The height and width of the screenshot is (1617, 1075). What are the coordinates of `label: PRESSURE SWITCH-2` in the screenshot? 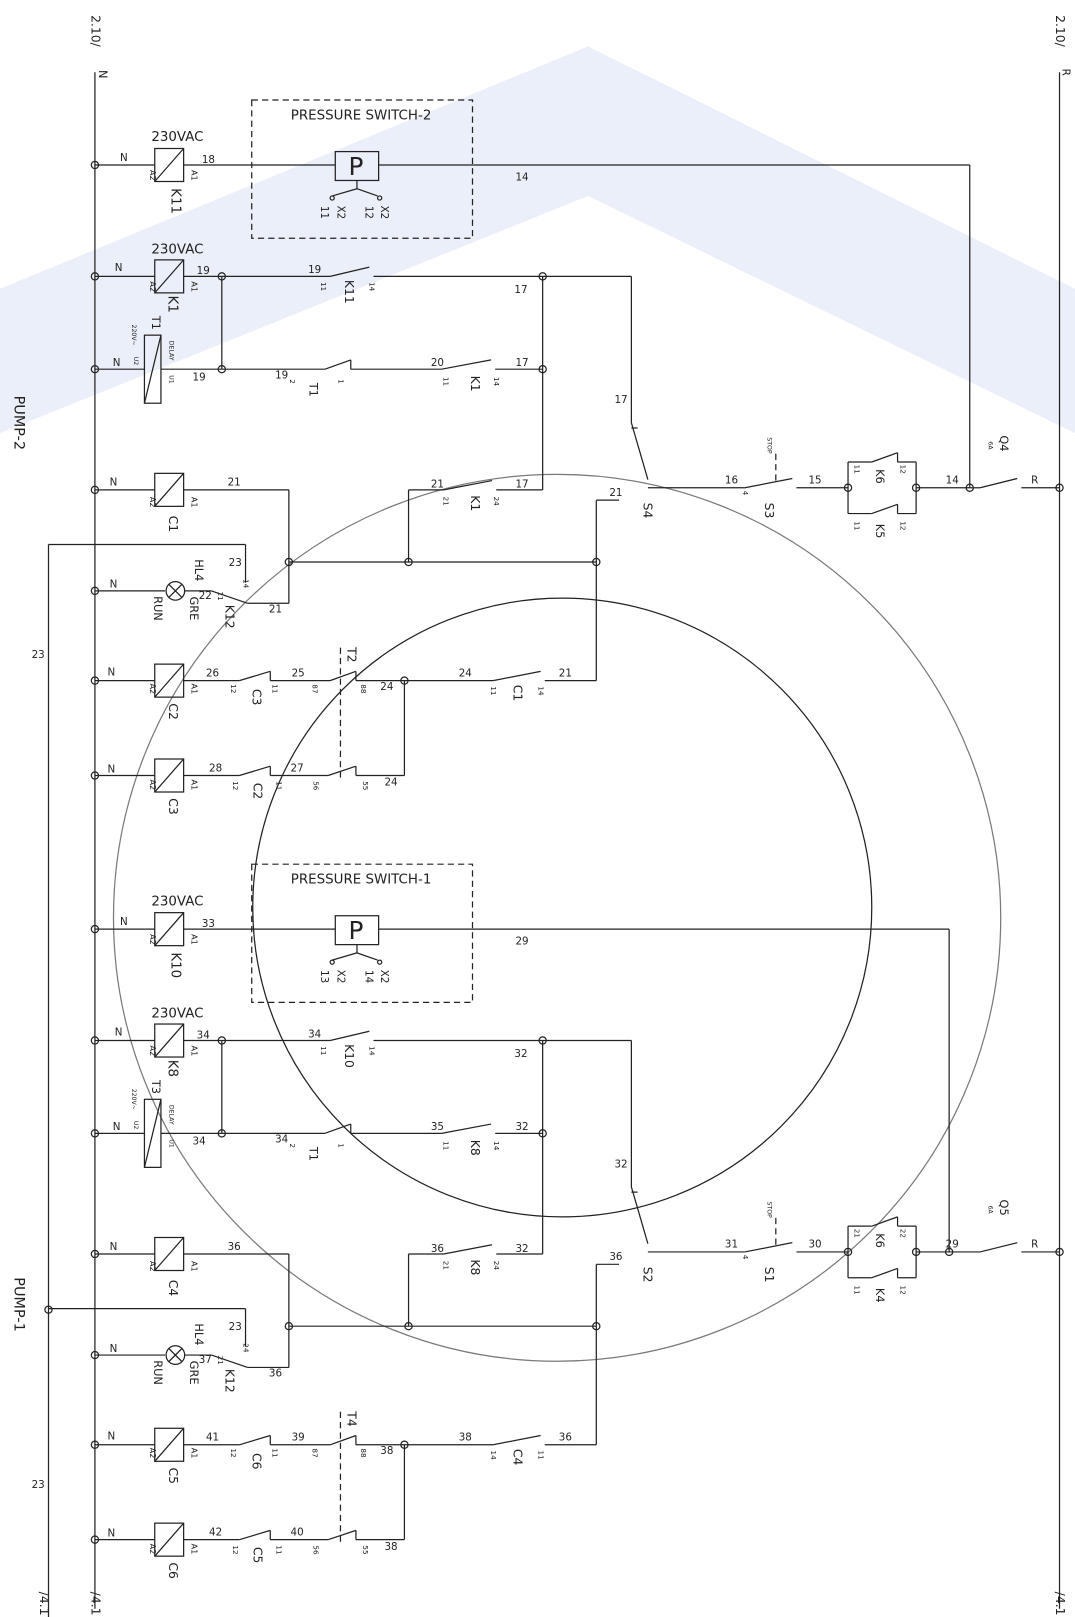 It's located at (361, 116).